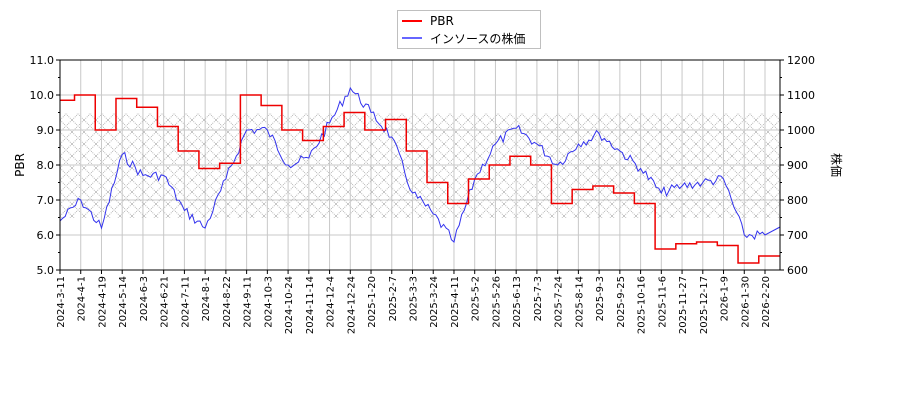  Describe the element at coordinates (496, 302) in the screenshot. I see `x-tick-label: 2025-5-26` at that location.